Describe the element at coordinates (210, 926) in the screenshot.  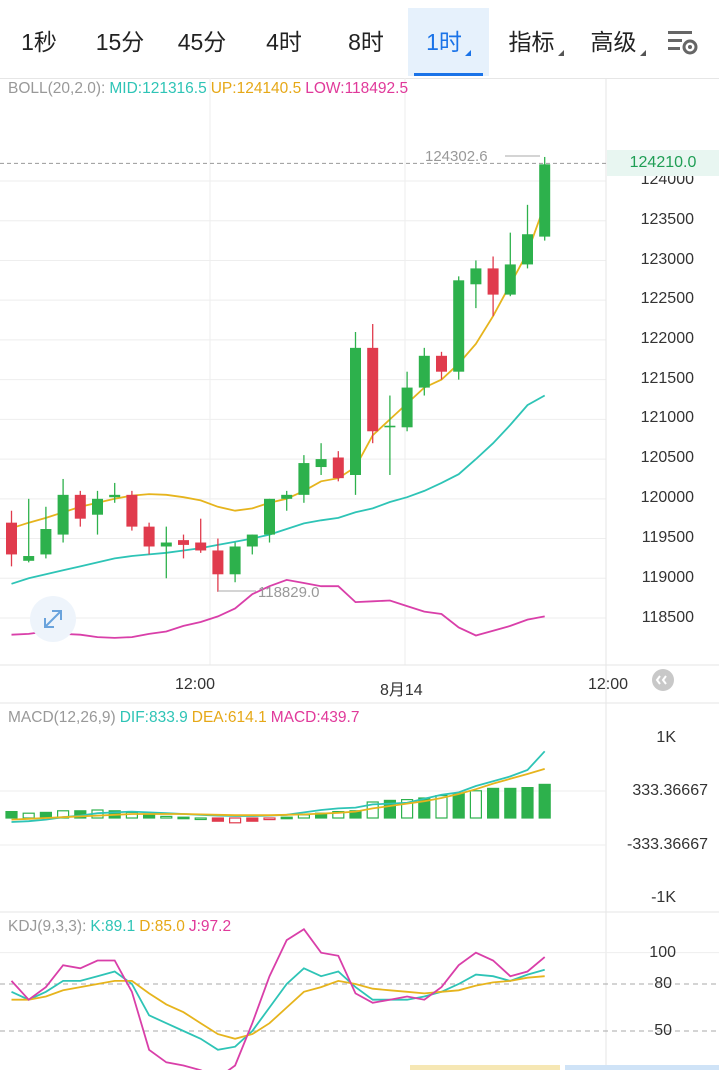
I see `kdj-j-value: J:97.2` at that location.